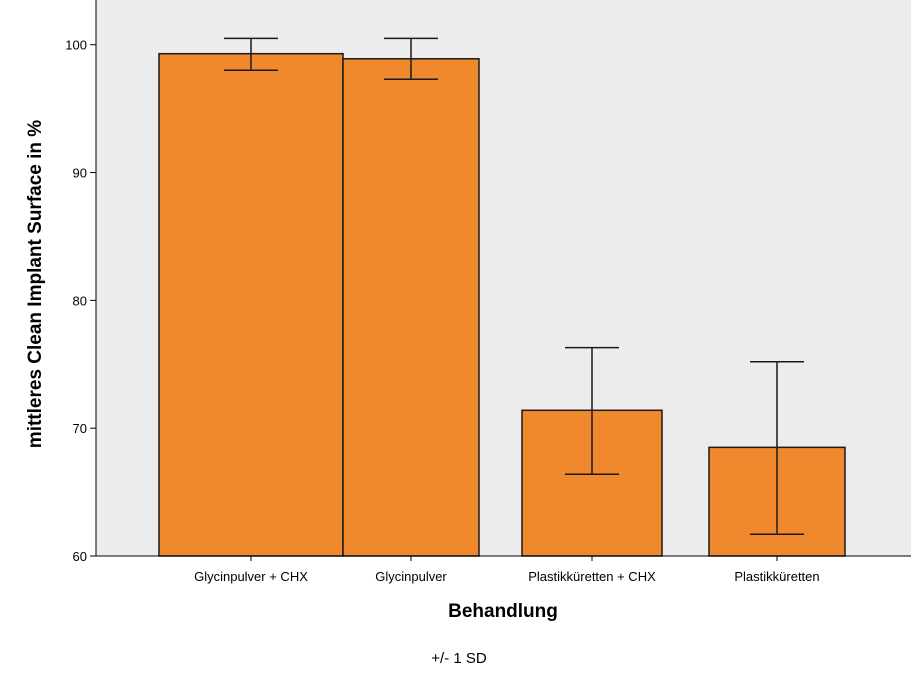  I want to click on x-axis-title: Behandlung, so click(503, 611).